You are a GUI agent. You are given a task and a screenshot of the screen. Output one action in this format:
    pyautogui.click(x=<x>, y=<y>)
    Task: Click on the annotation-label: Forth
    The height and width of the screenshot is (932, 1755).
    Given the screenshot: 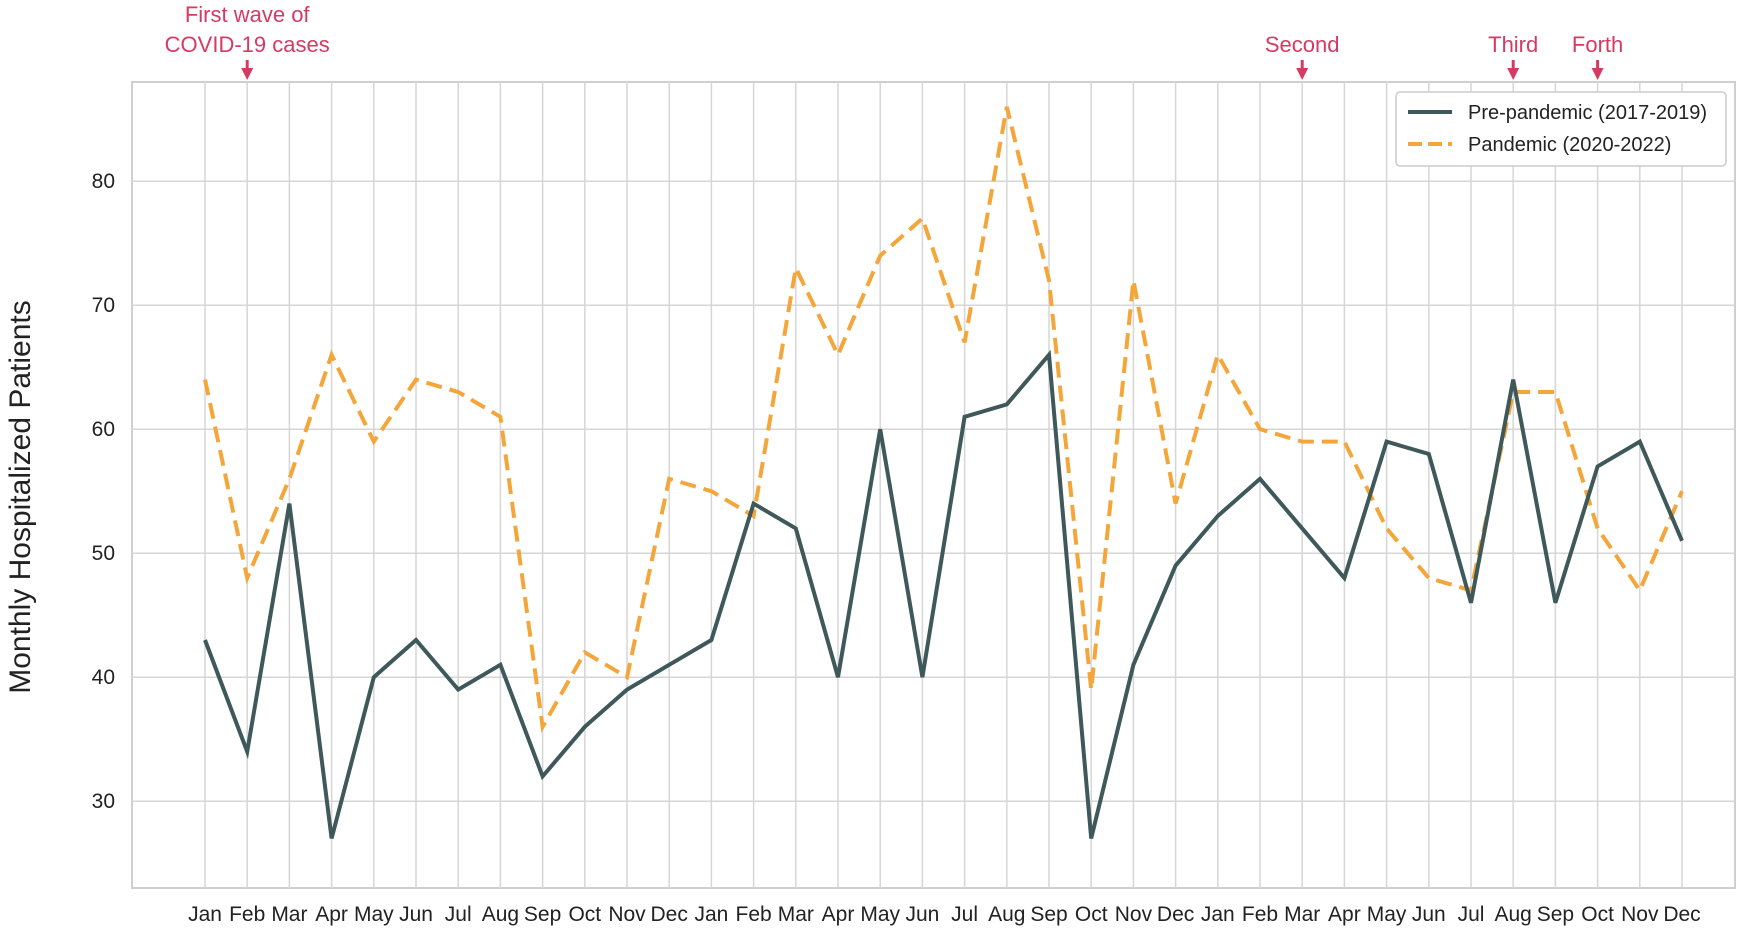 What is the action you would take?
    pyautogui.click(x=1597, y=44)
    